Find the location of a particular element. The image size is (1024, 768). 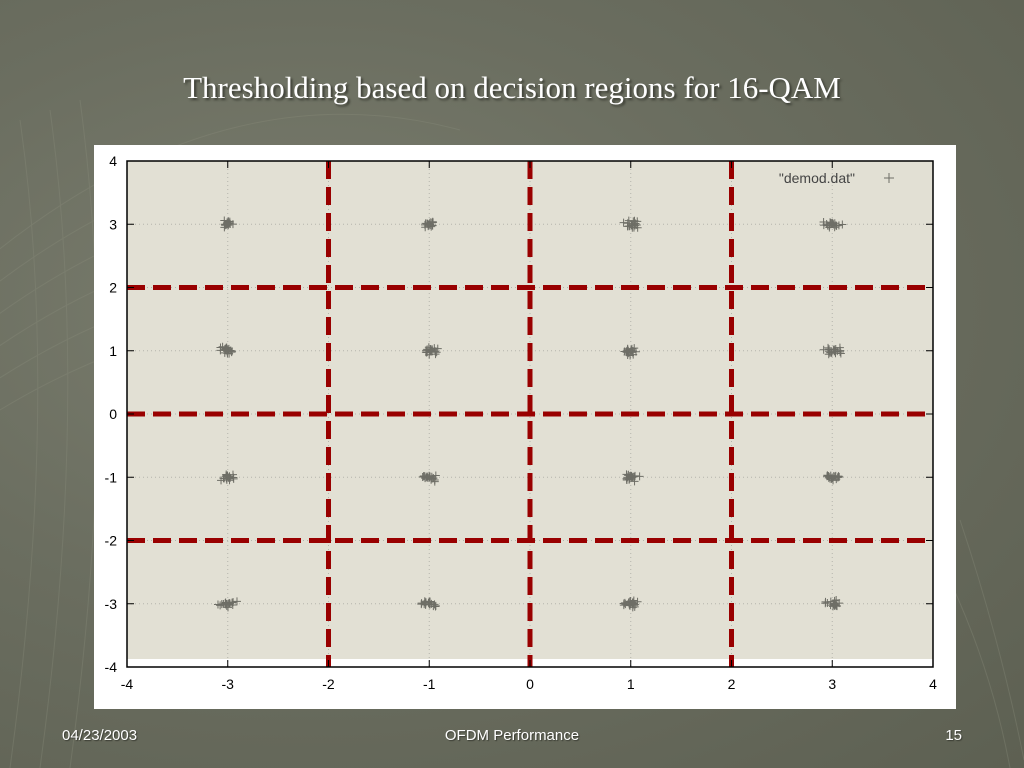

x-tick-label: -1 is located at coordinates (429, 684).